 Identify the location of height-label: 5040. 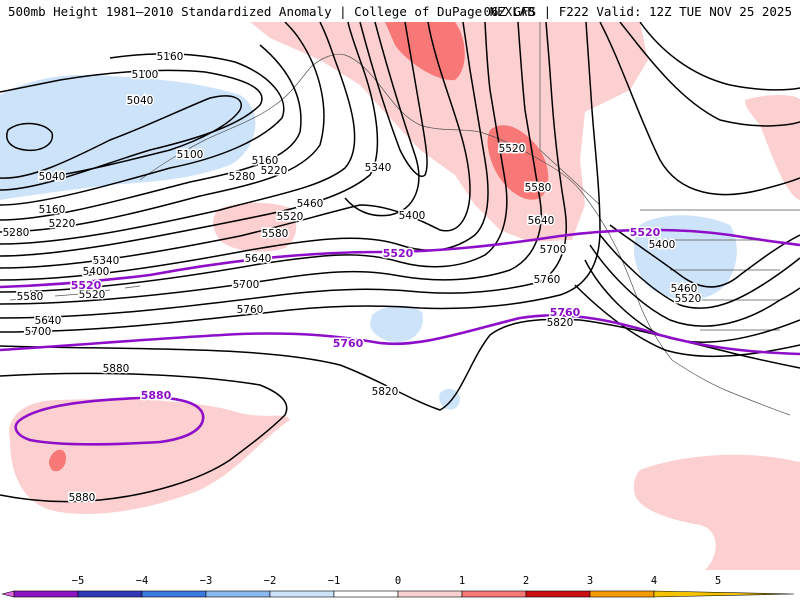
(52, 177).